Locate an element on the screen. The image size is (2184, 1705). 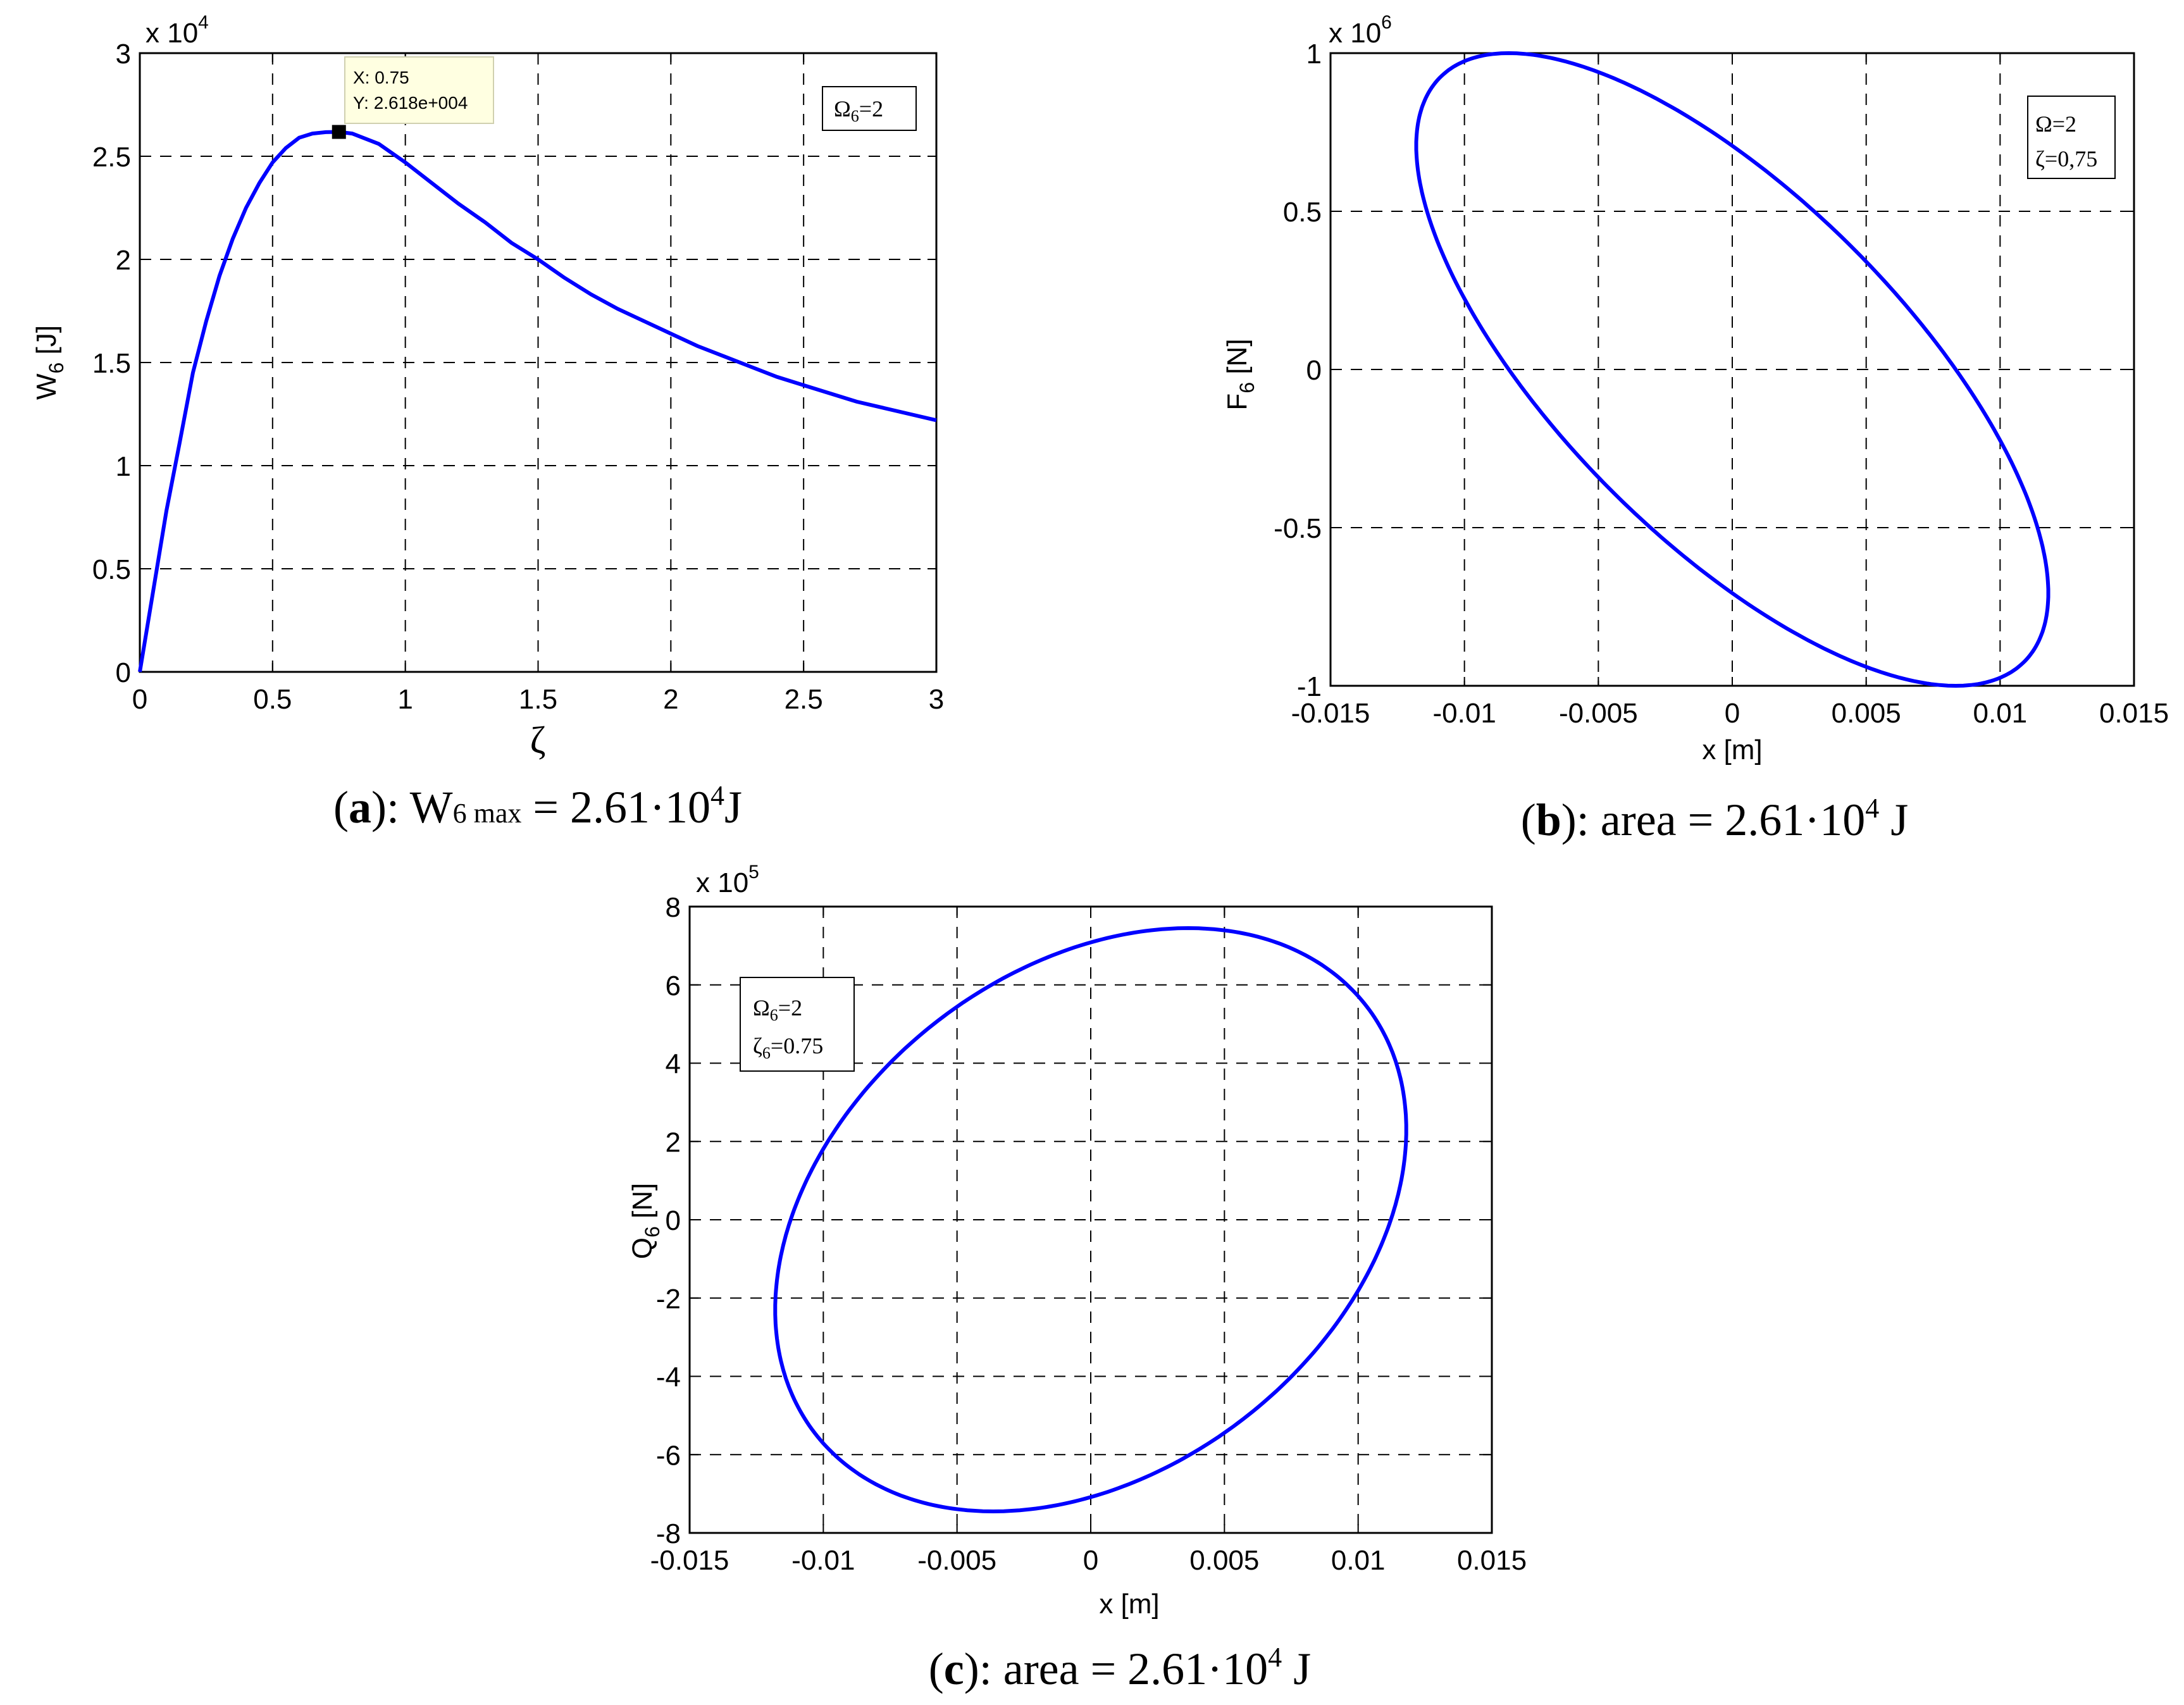
y-tick-label: 2.5 is located at coordinates (111, 157).